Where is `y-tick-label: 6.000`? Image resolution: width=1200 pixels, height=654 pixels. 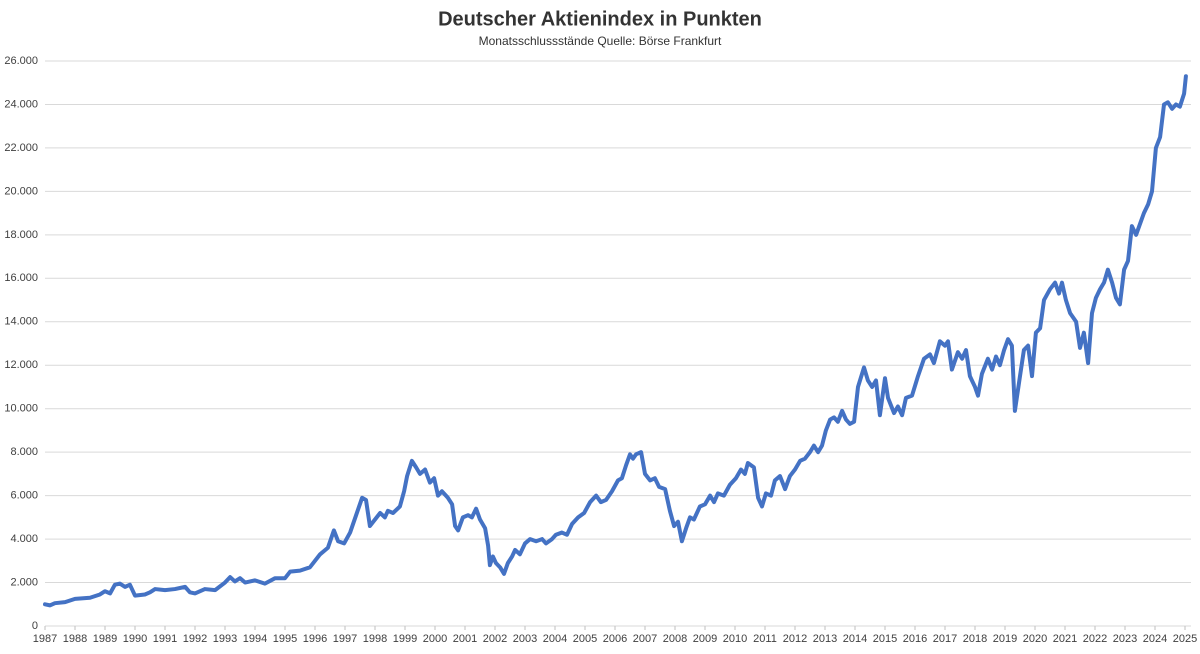 y-tick-label: 6.000 is located at coordinates (24, 496).